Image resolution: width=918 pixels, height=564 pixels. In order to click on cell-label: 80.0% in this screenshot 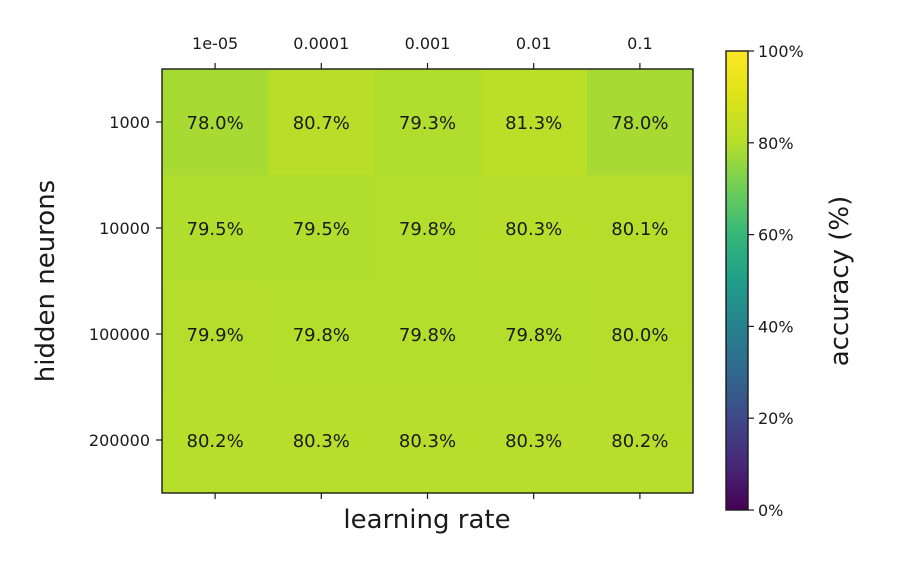, I will do `click(639, 335)`.